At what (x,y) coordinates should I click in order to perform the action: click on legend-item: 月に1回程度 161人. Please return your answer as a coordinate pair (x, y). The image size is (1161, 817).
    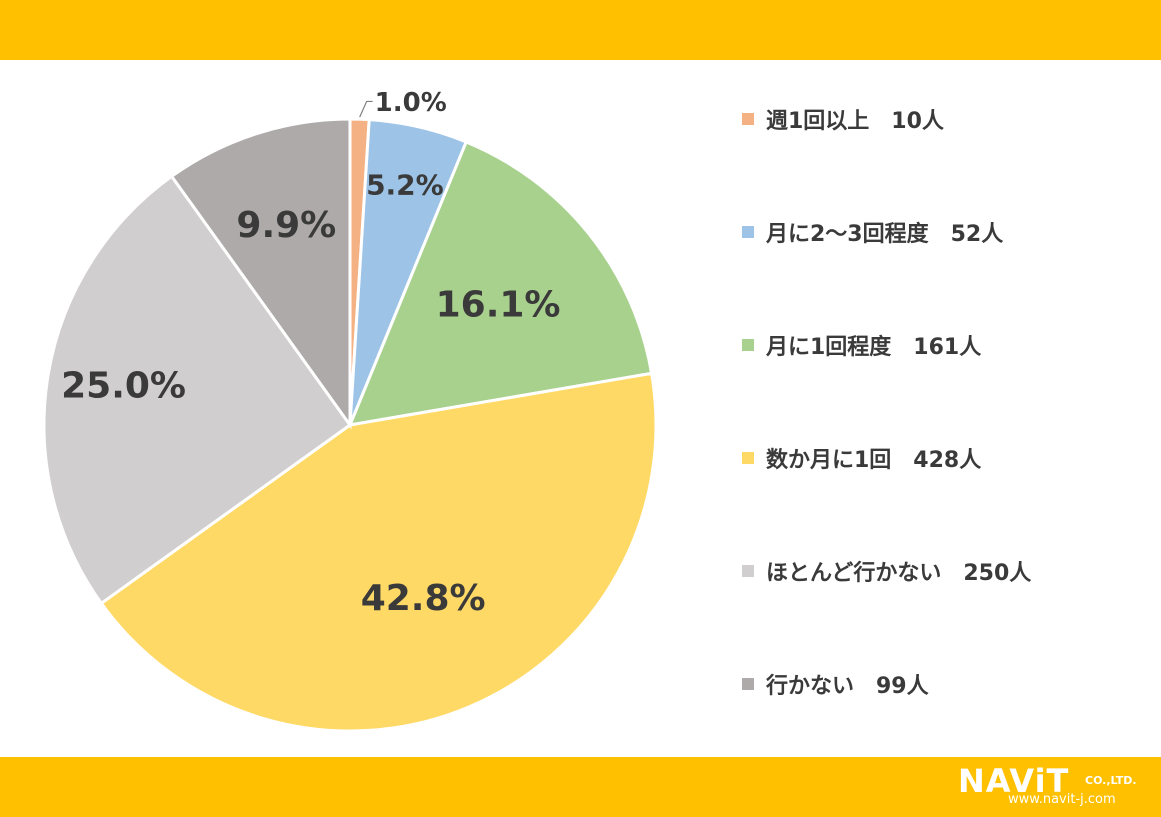
    Looking at the image, I should click on (886, 345).